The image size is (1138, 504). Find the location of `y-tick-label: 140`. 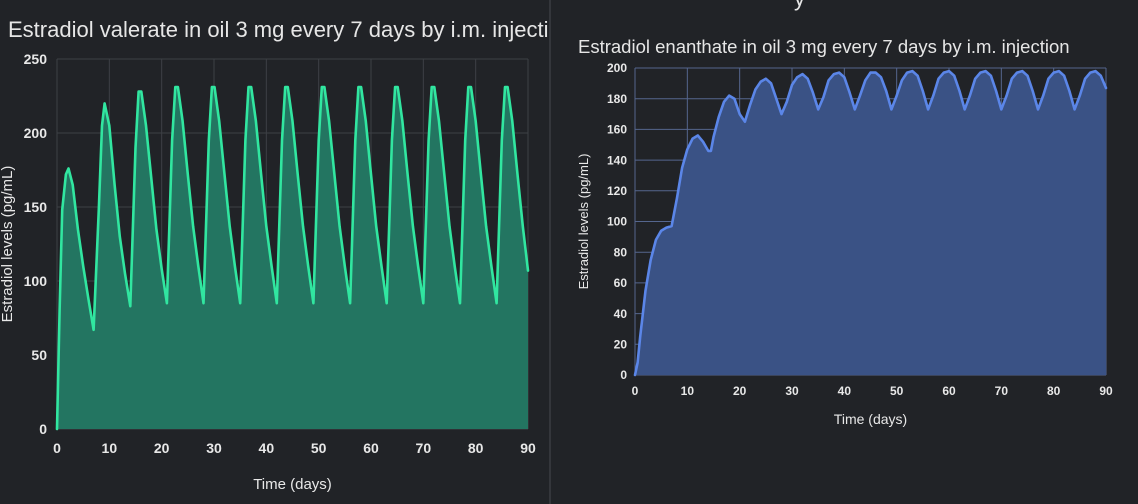

y-tick-label: 140 is located at coordinates (617, 160).